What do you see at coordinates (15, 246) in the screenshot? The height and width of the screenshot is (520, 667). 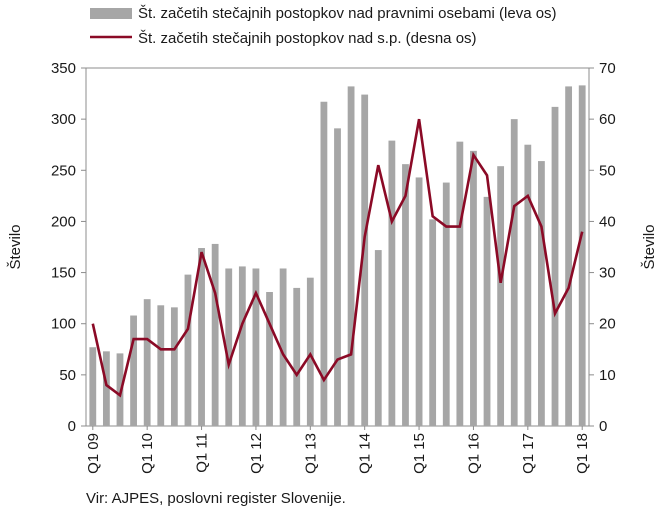 I see `left-axis-title: Število` at bounding box center [15, 246].